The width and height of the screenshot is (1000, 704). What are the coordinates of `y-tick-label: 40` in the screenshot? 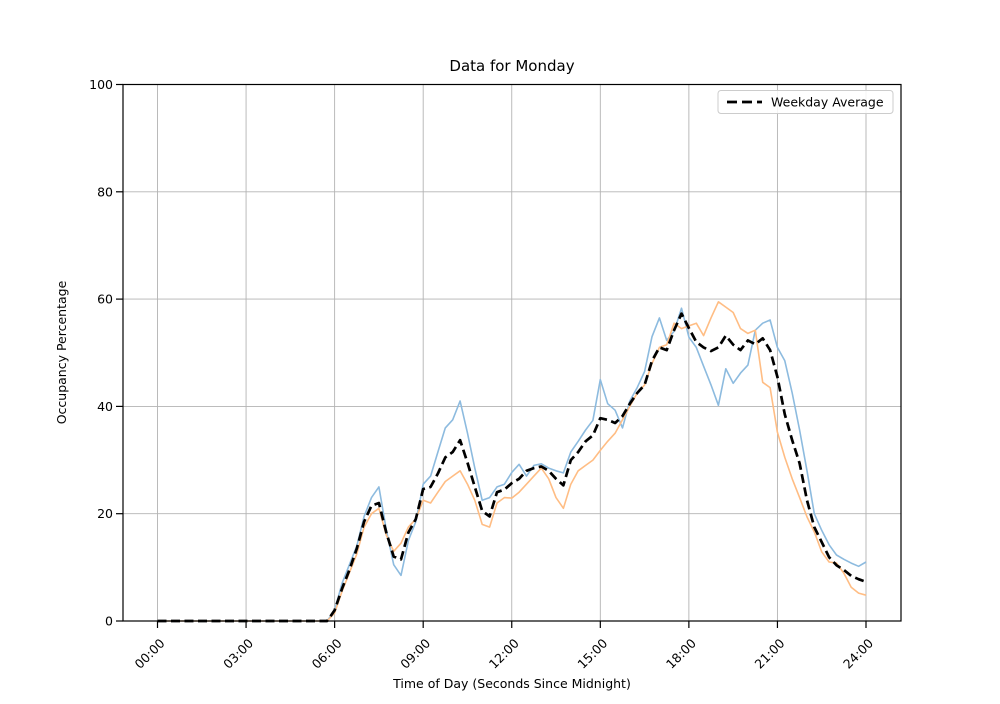 It's located at (105, 406).